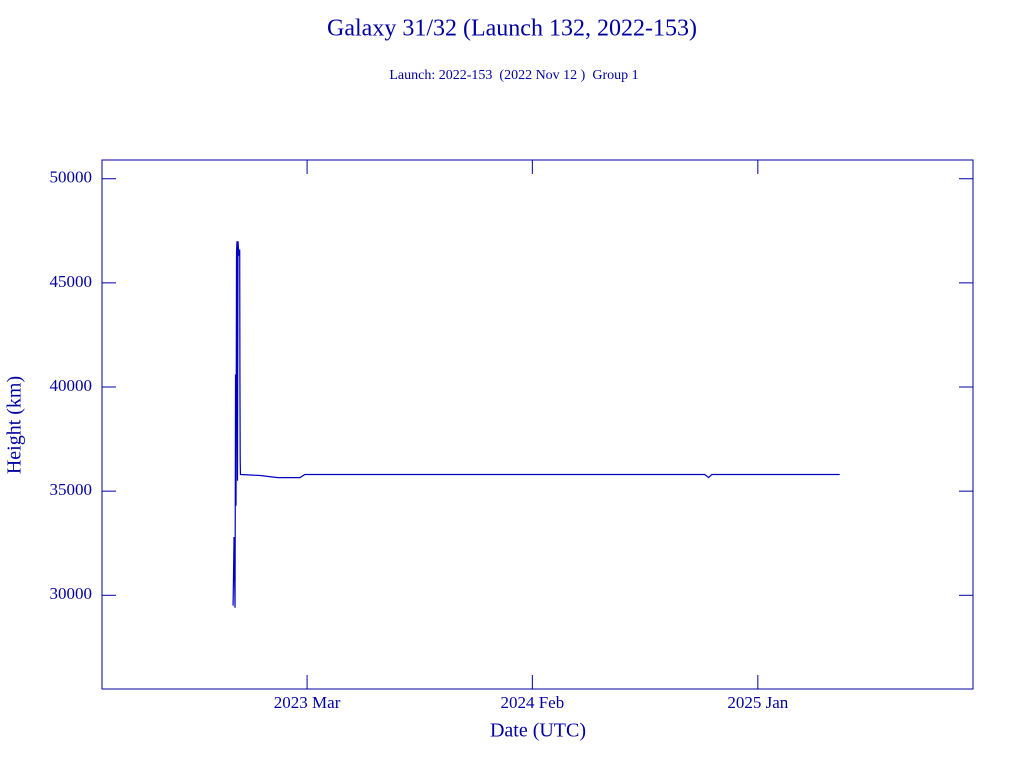 The height and width of the screenshot is (768, 1024). What do you see at coordinates (307, 702) in the screenshot?
I see `x-tick-label: 2023 Mar` at bounding box center [307, 702].